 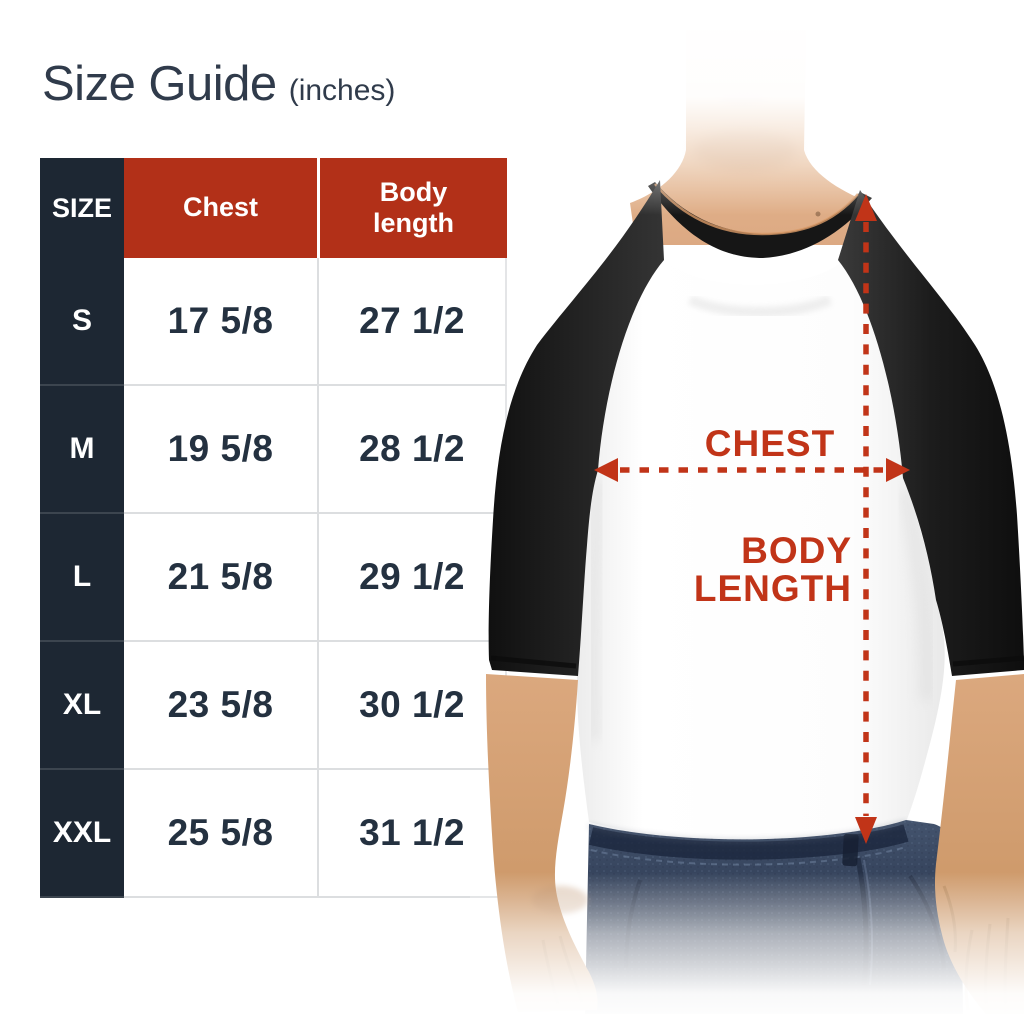 I want to click on column-header-chest: Chest, so click(x=220, y=208).